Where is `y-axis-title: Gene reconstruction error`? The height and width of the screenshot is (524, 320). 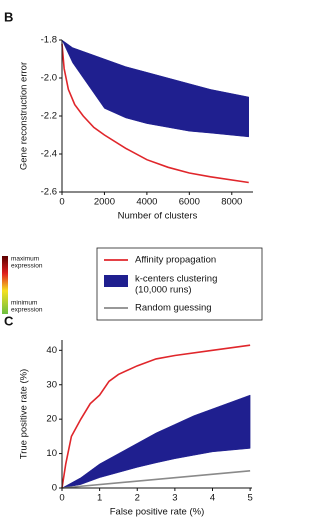
y-axis-title: Gene reconstruction error is located at coordinates (24, 116).